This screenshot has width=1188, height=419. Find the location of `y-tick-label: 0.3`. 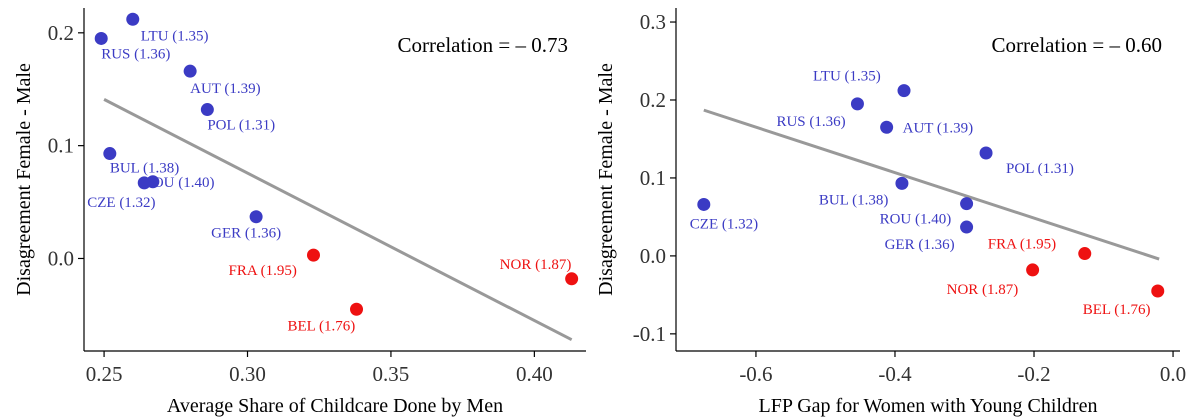

y-tick-label: 0.3 is located at coordinates (653, 22).